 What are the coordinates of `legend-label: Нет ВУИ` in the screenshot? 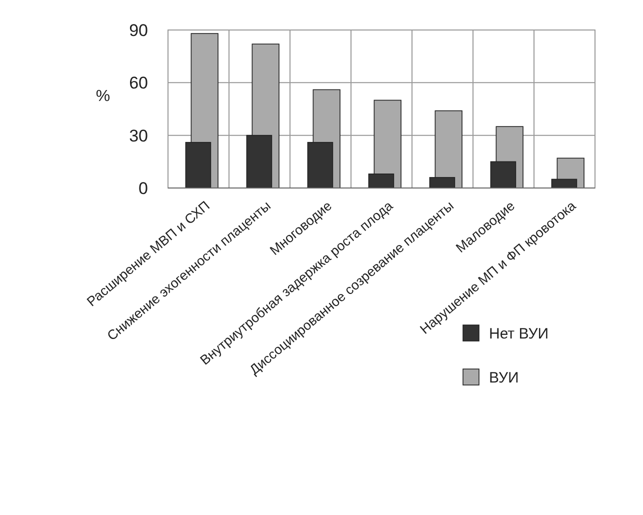 It's located at (519, 333).